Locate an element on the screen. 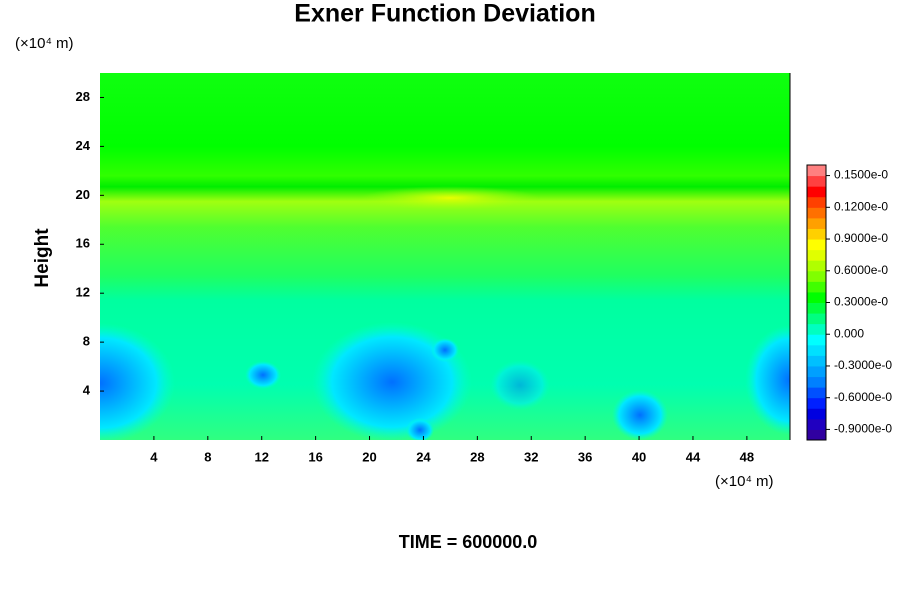 This screenshot has height=600, width=900. y-unit: (×10⁴ m) is located at coordinates (44, 43).